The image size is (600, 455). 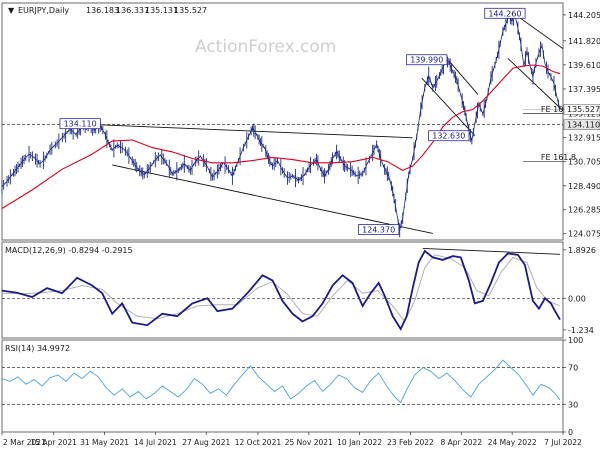 What do you see at coordinates (132, 10) in the screenshot?
I see `price-title-high: 136.337` at bounding box center [132, 10].